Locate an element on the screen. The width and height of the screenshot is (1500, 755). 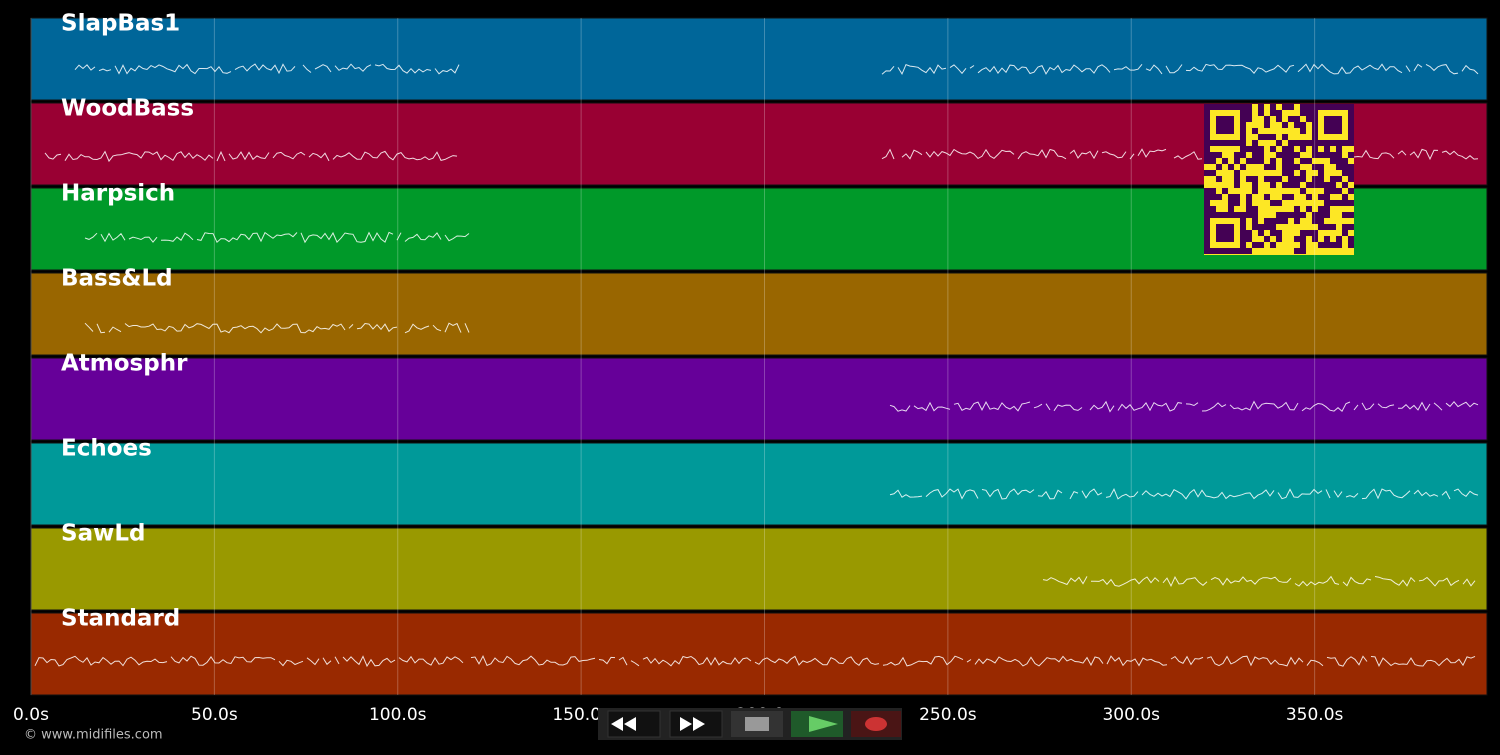
record-button is located at coordinates (876, 724).